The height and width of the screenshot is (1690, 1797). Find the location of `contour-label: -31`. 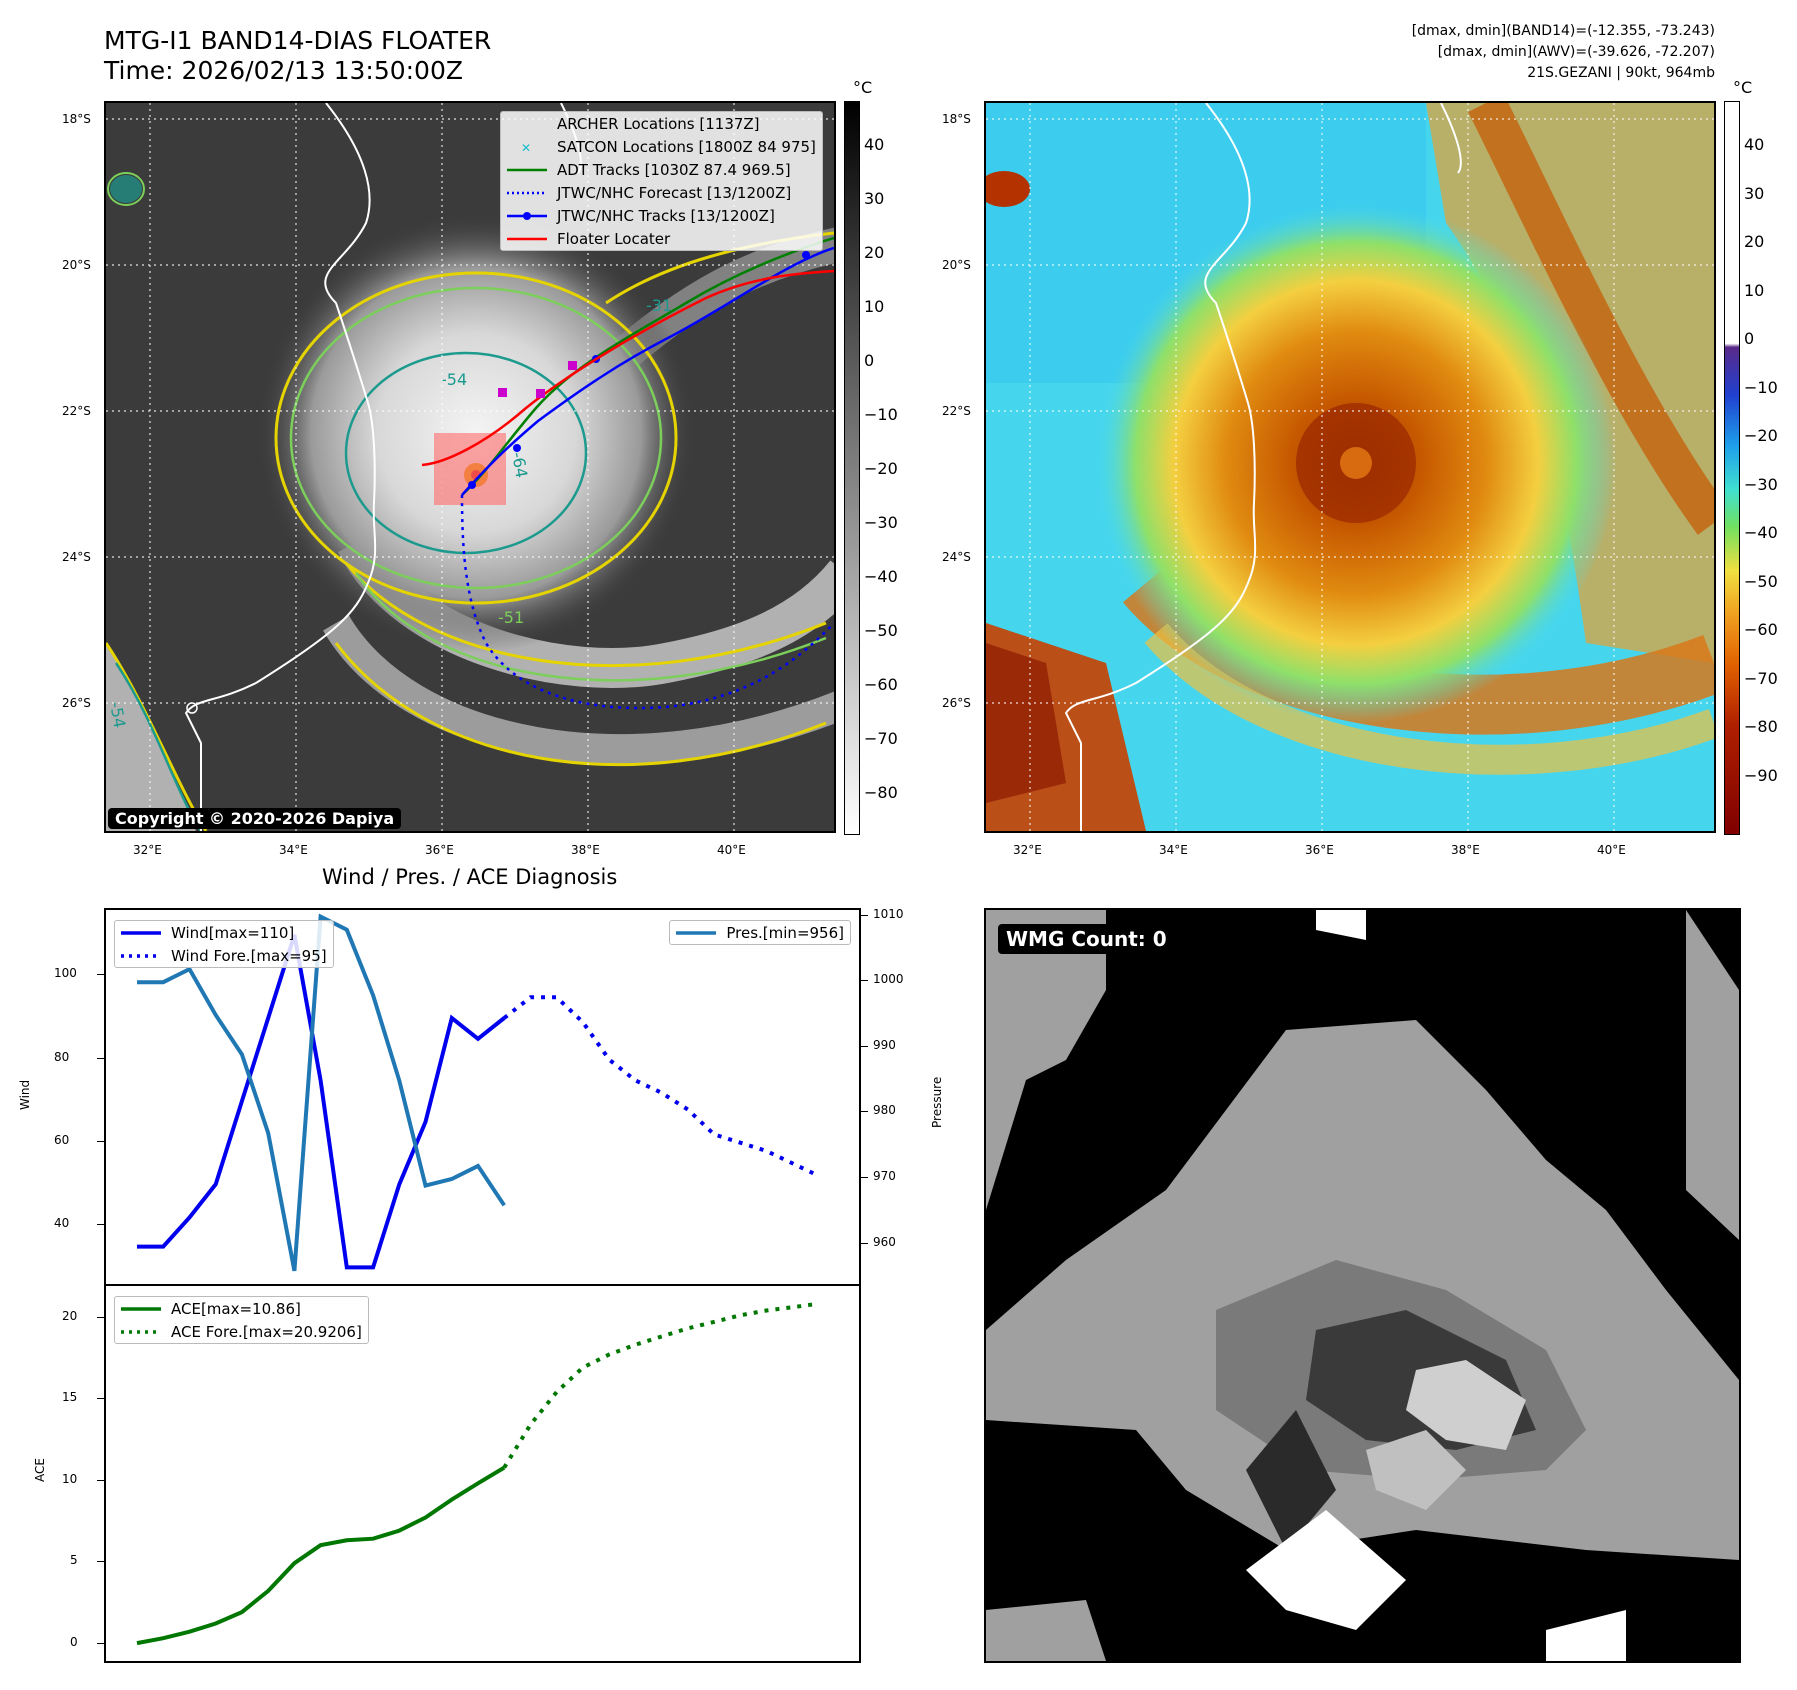

contour-label: -31 is located at coordinates (659, 305).